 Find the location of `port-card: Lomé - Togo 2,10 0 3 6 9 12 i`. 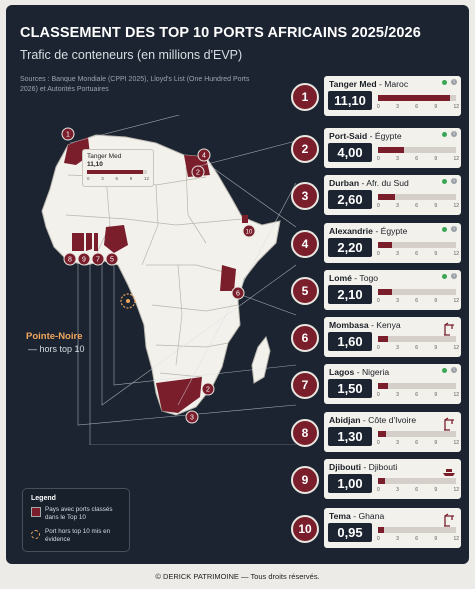

port-card: Lomé - Togo 2,10 0 3 6 9 12 i is located at coordinates (392, 290).